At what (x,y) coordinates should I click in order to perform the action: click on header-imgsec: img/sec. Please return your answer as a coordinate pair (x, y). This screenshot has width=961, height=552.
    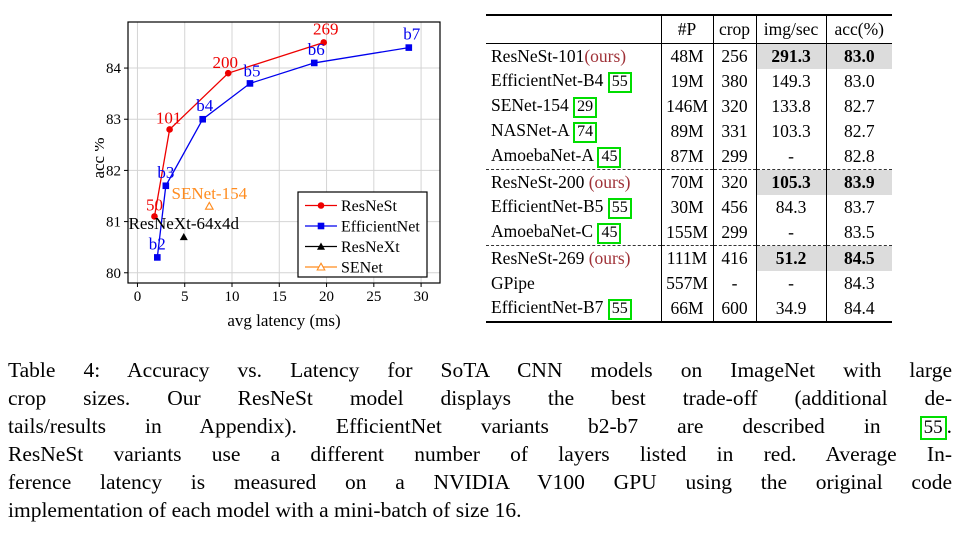
    Looking at the image, I should click on (791, 29).